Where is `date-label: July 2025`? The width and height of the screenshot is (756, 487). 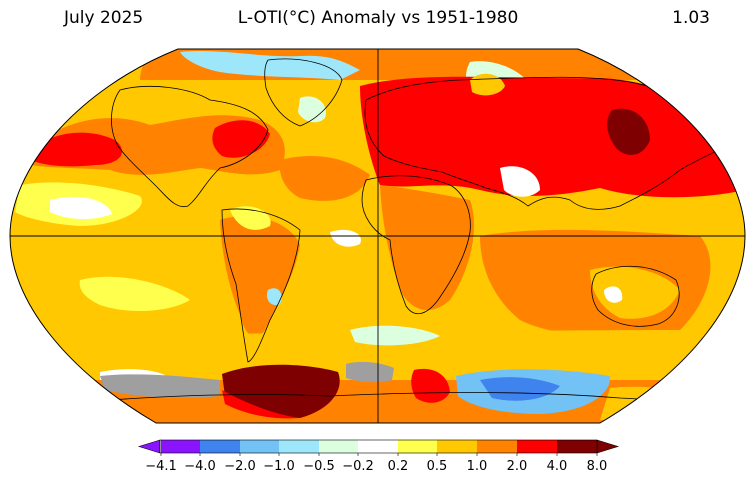 date-label: July 2025 is located at coordinates (104, 18).